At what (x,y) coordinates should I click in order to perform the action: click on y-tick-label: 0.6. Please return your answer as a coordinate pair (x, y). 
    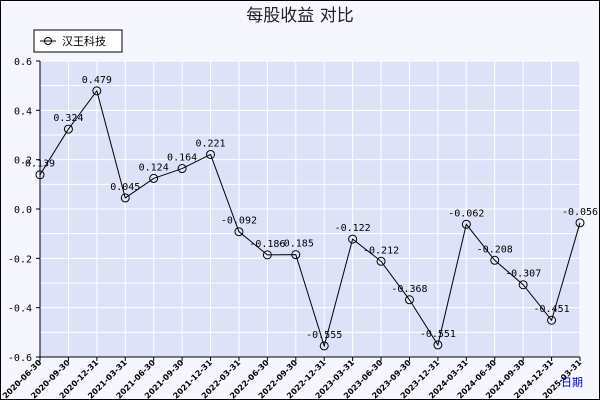
    Looking at the image, I should click on (23, 62).